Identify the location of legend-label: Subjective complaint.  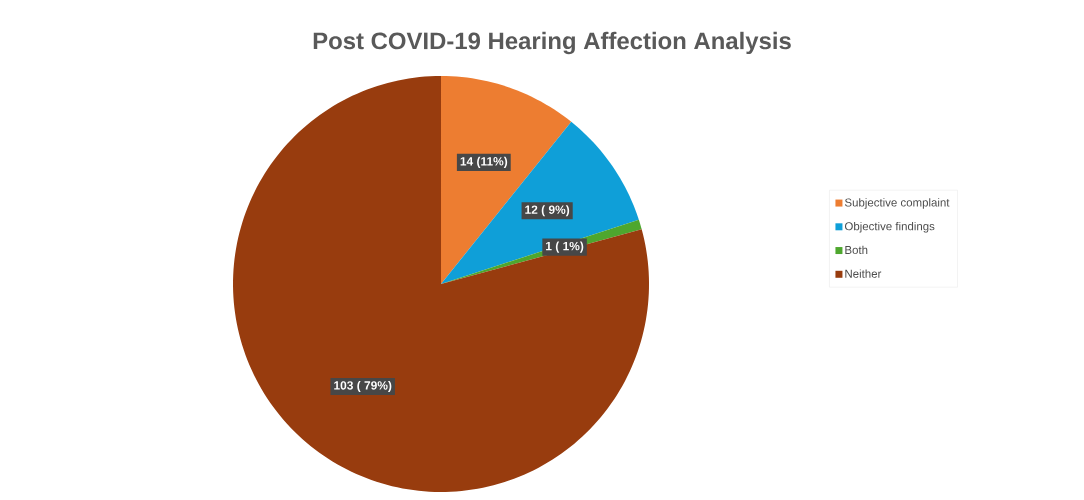
(897, 203).